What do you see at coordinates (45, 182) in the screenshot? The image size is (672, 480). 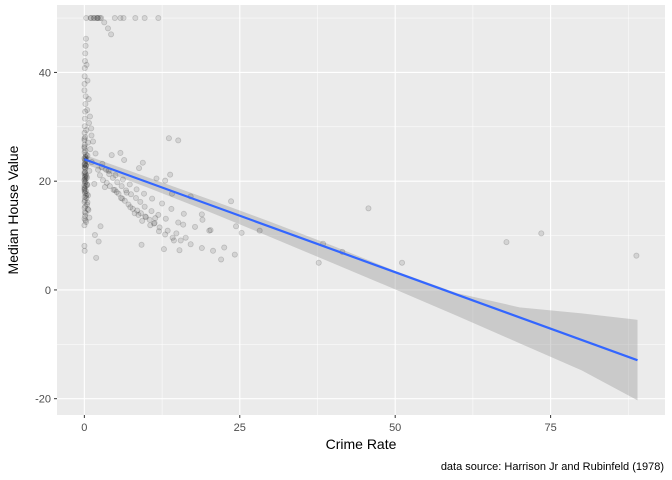 I see `y-tick-label: 20` at bounding box center [45, 182].